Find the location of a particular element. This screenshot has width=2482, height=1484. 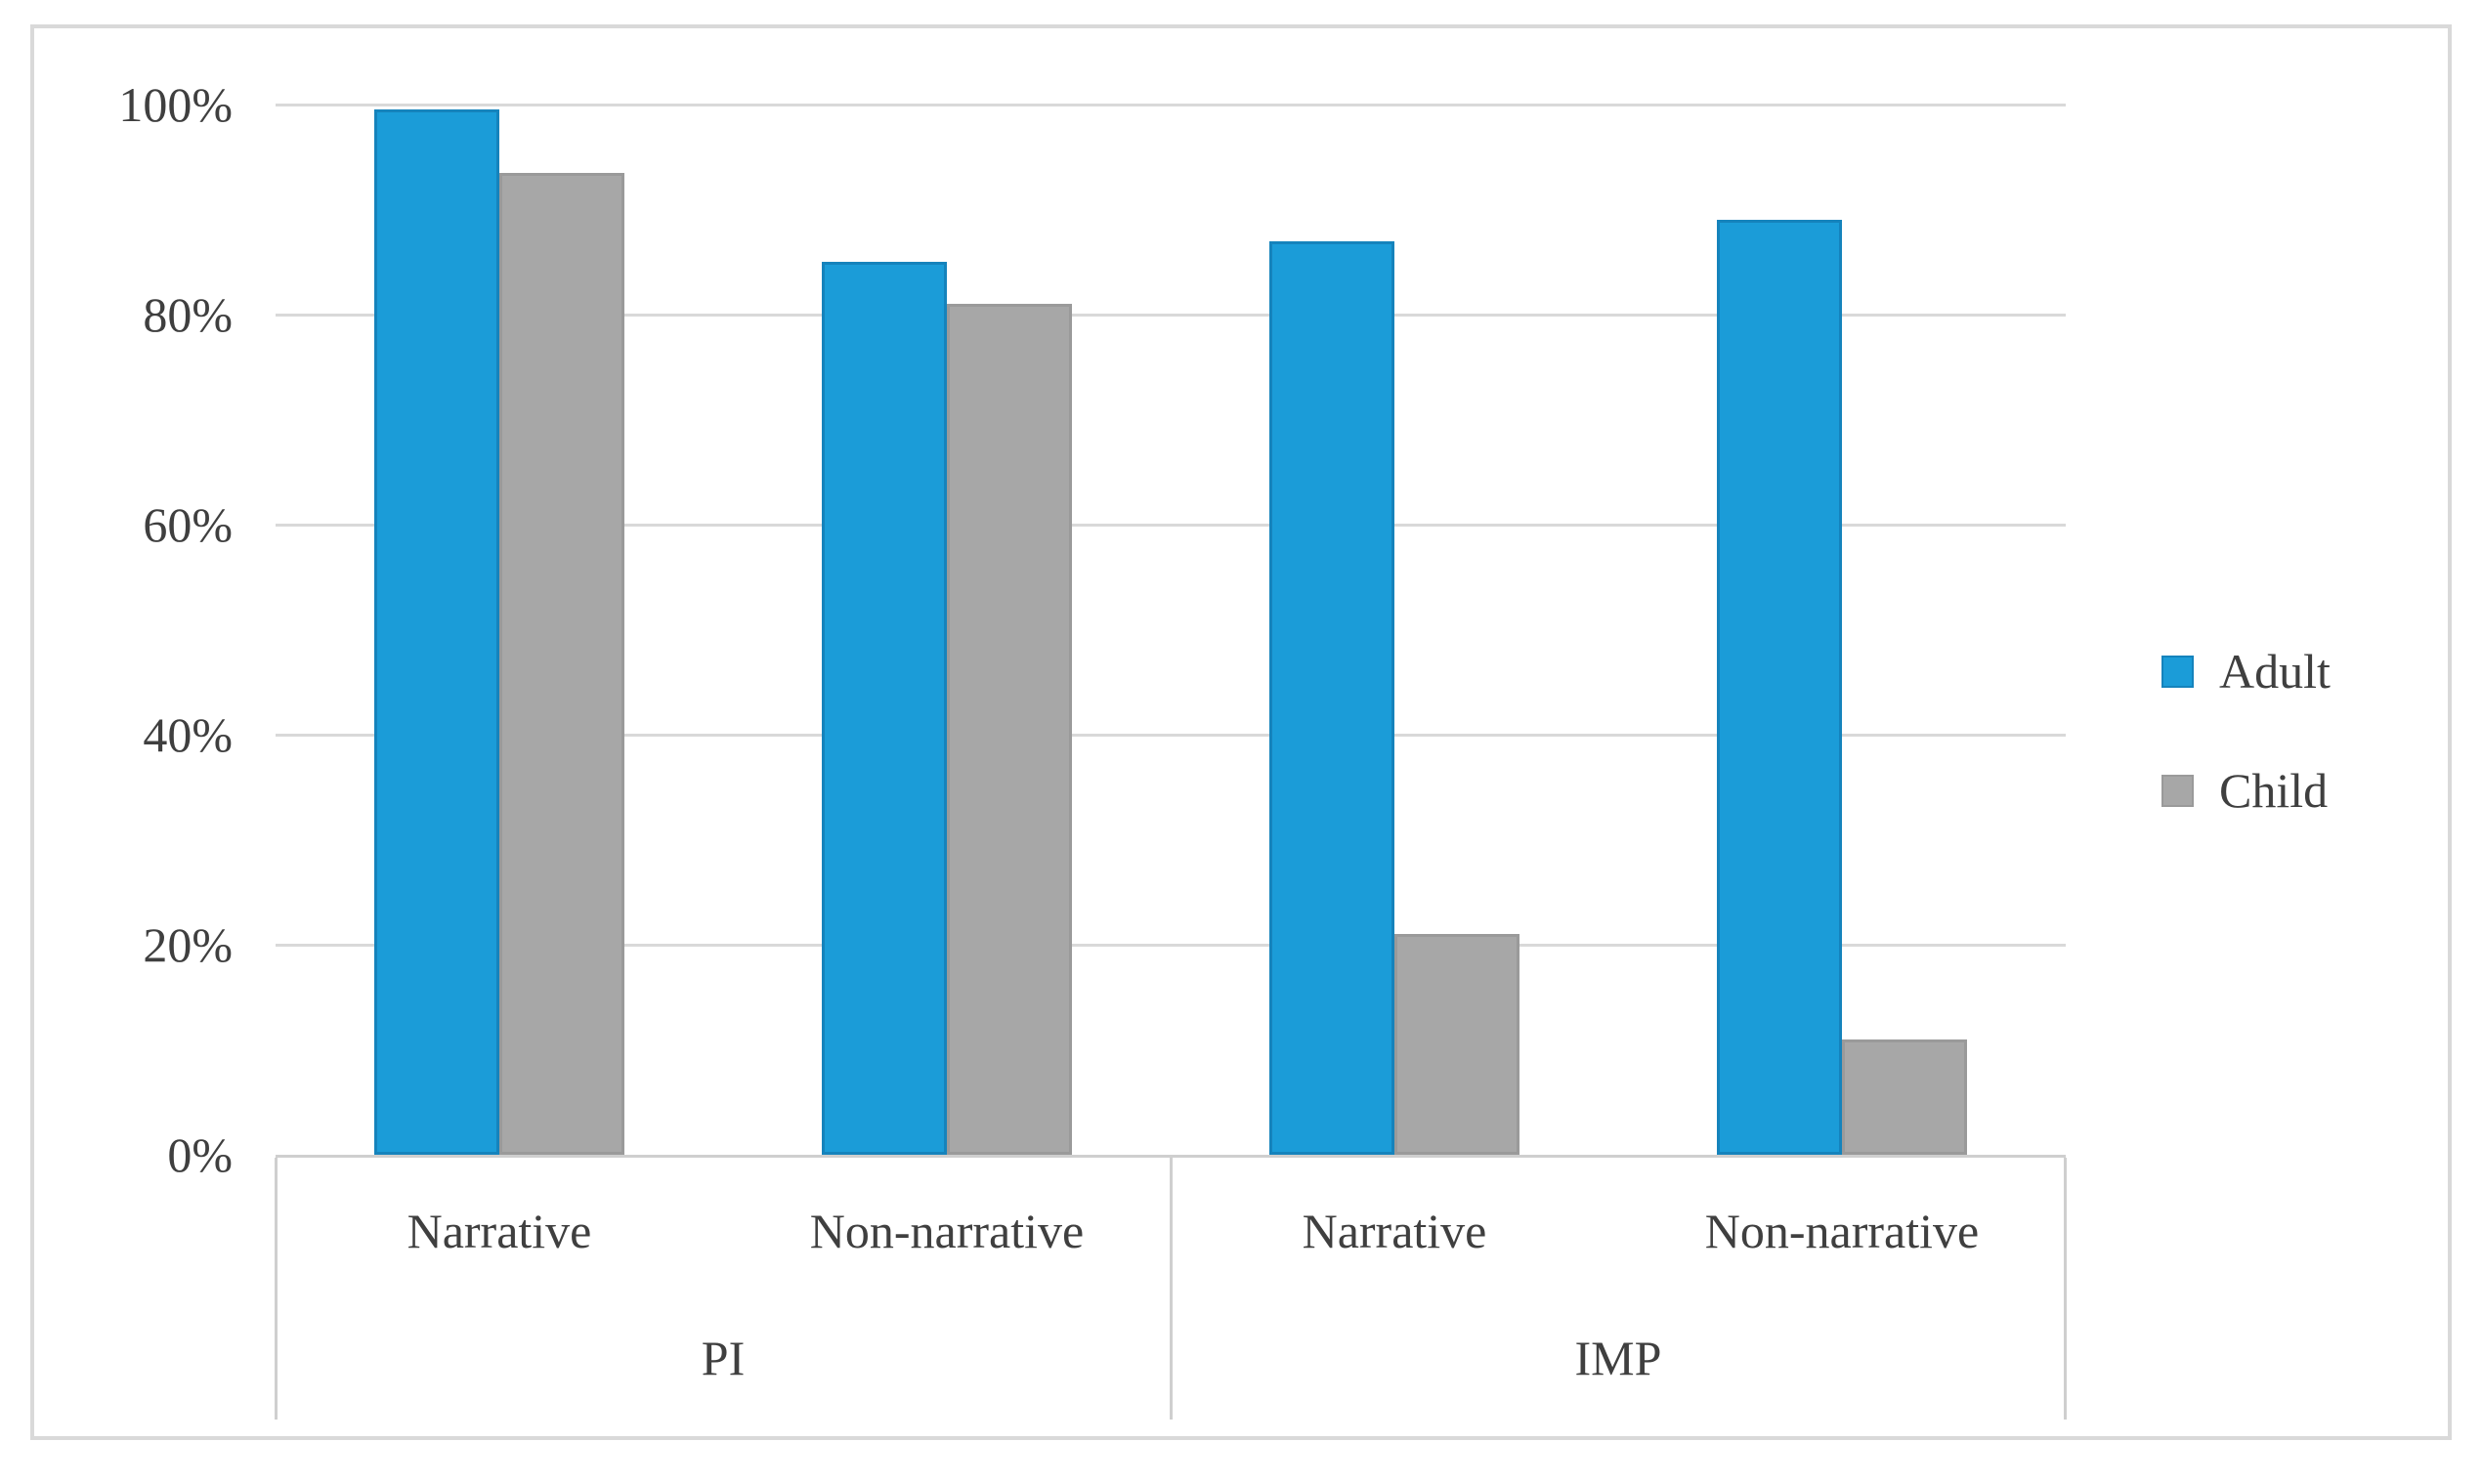

bar-group-pi-non-narrative is located at coordinates (947, 630).